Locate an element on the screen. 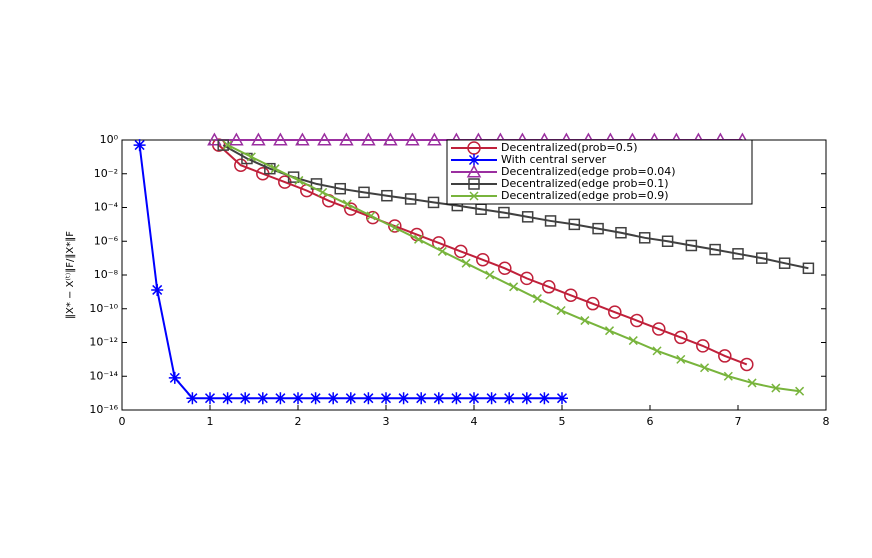  legend-label: With central server is located at coordinates (554, 159).